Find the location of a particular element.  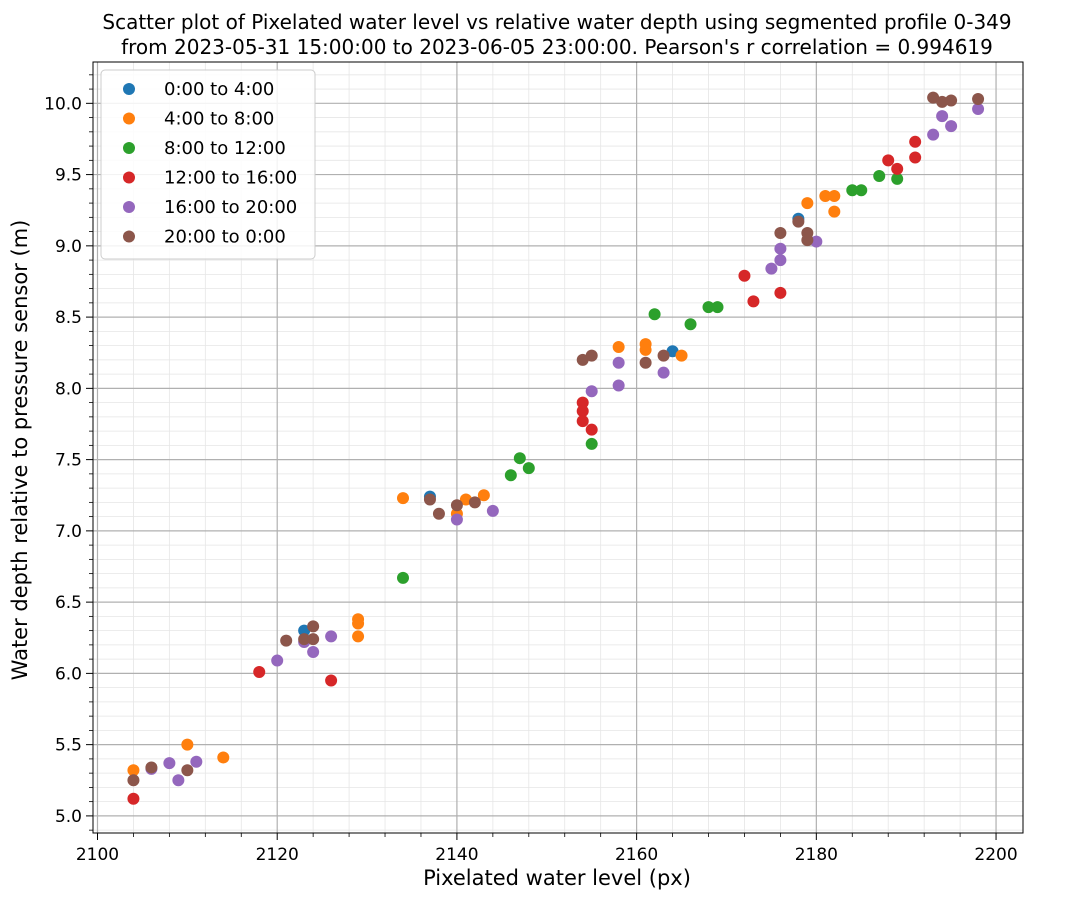

x-tick-label: 2100 is located at coordinates (97, 855).